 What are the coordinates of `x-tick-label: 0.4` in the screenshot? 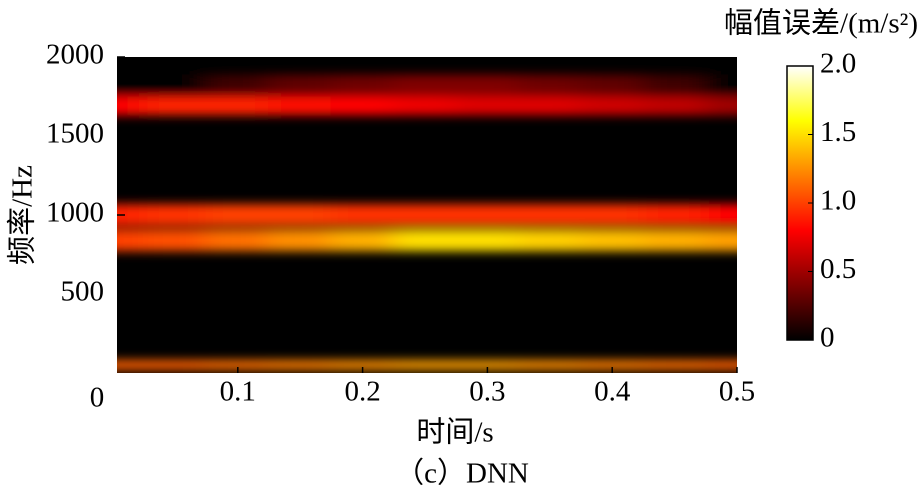 It's located at (612, 392).